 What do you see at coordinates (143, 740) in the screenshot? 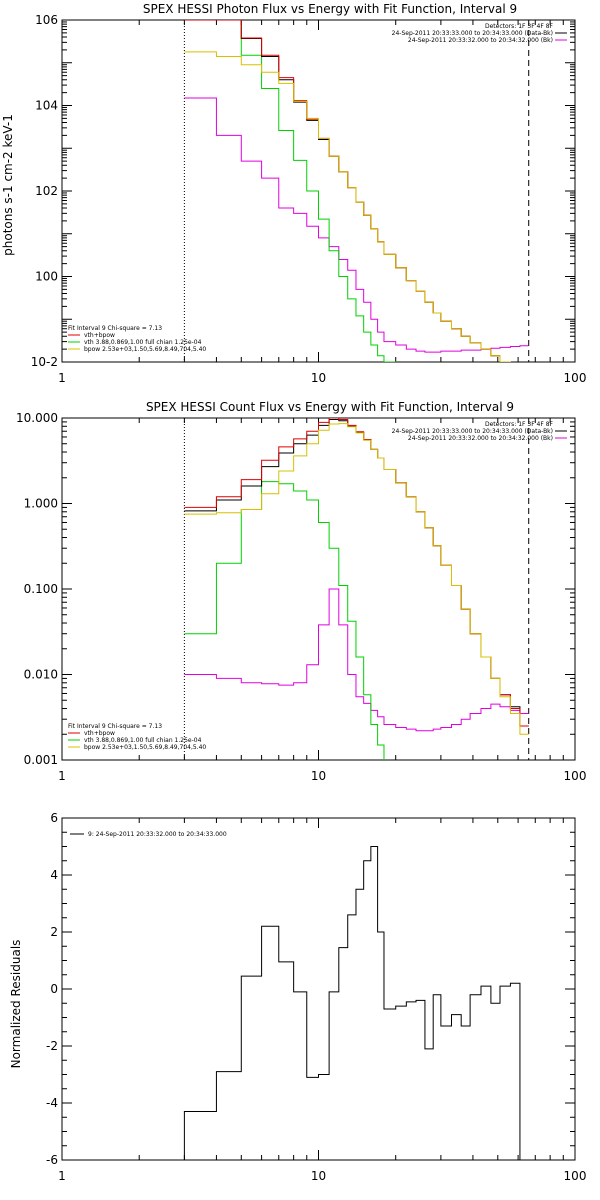
I see `count-flux-legend-entry: vth 3.88,0.869,1.00 full chian 1.25e-04` at bounding box center [143, 740].